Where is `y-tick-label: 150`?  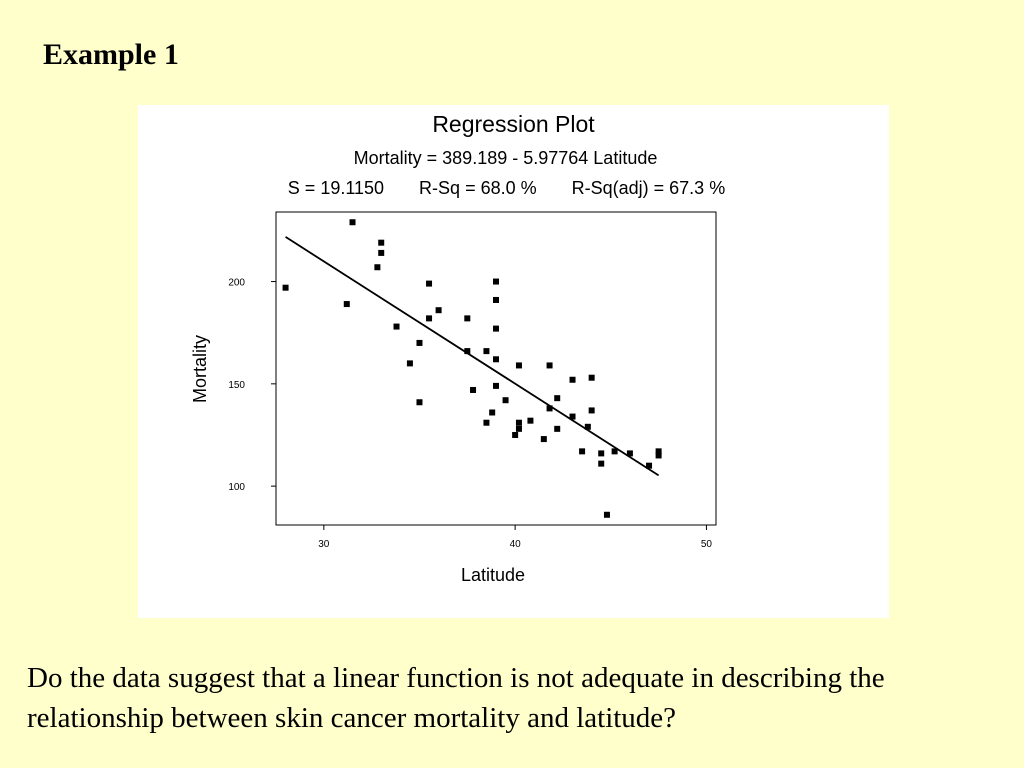 y-tick-label: 150 is located at coordinates (236, 385).